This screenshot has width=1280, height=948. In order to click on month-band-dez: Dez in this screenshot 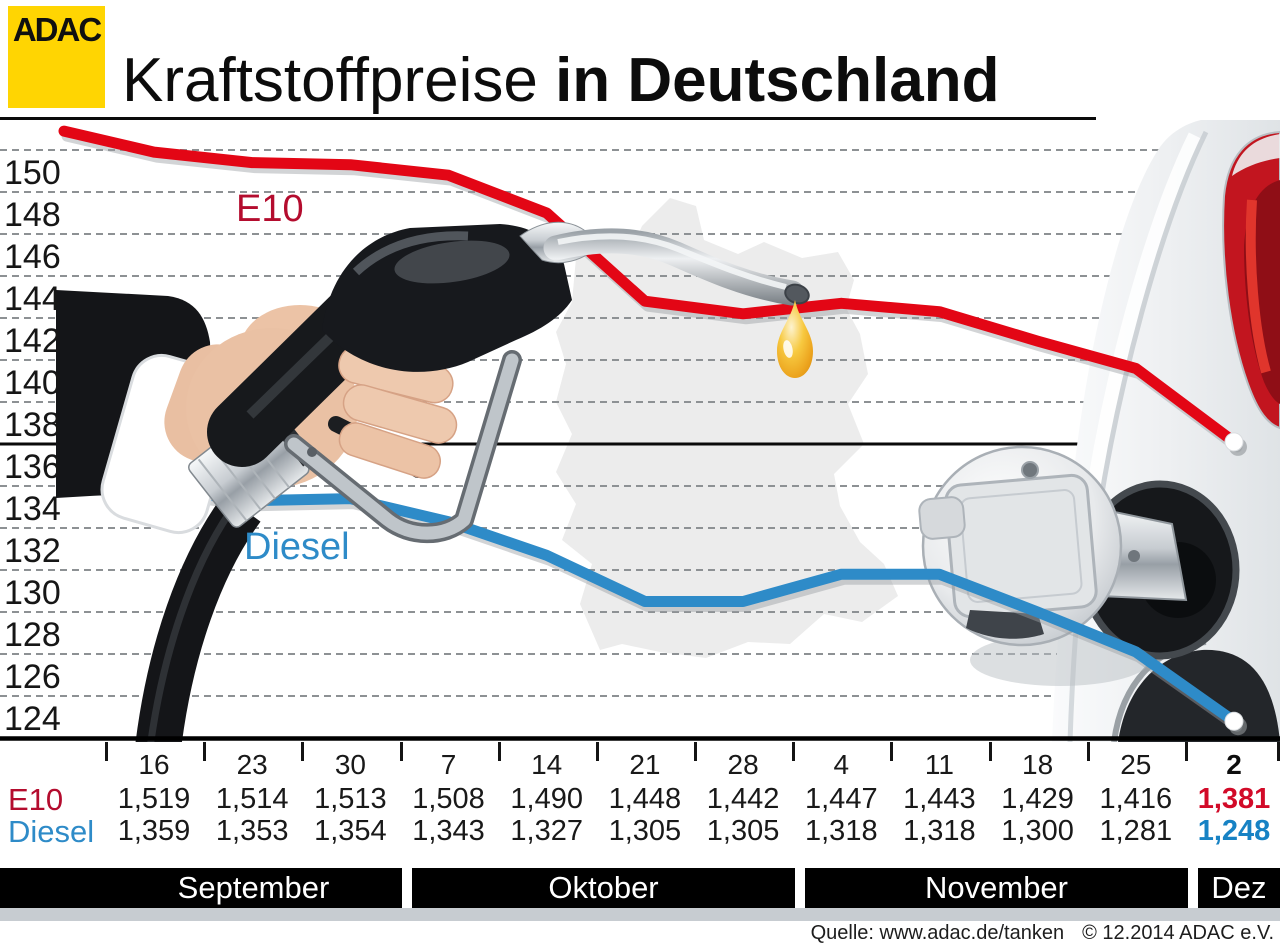, I will do `click(1239, 888)`.